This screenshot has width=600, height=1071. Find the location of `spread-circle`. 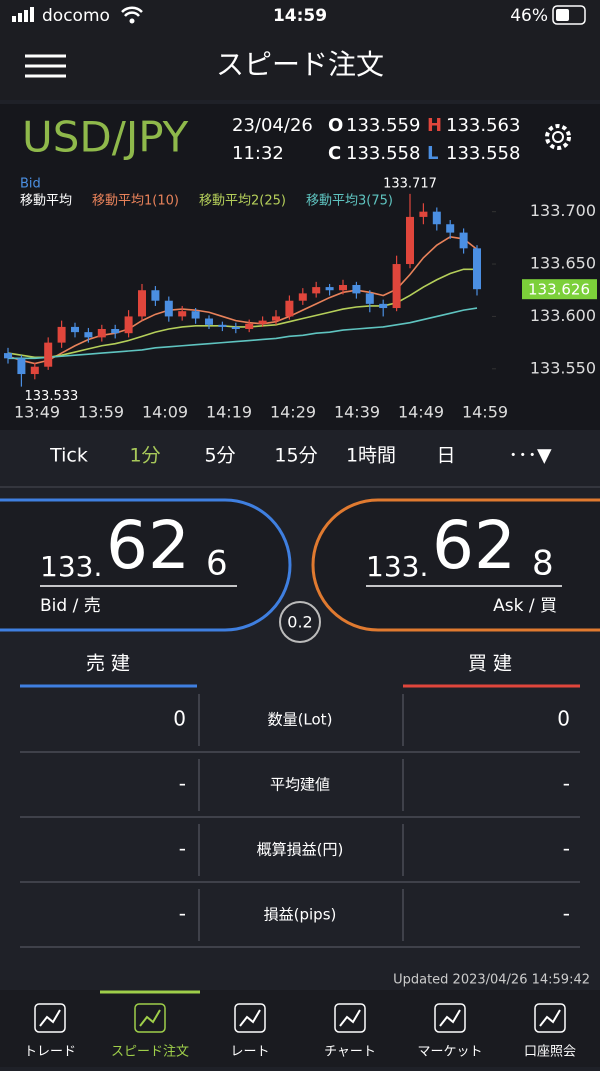

spread-circle is located at coordinates (300, 622).